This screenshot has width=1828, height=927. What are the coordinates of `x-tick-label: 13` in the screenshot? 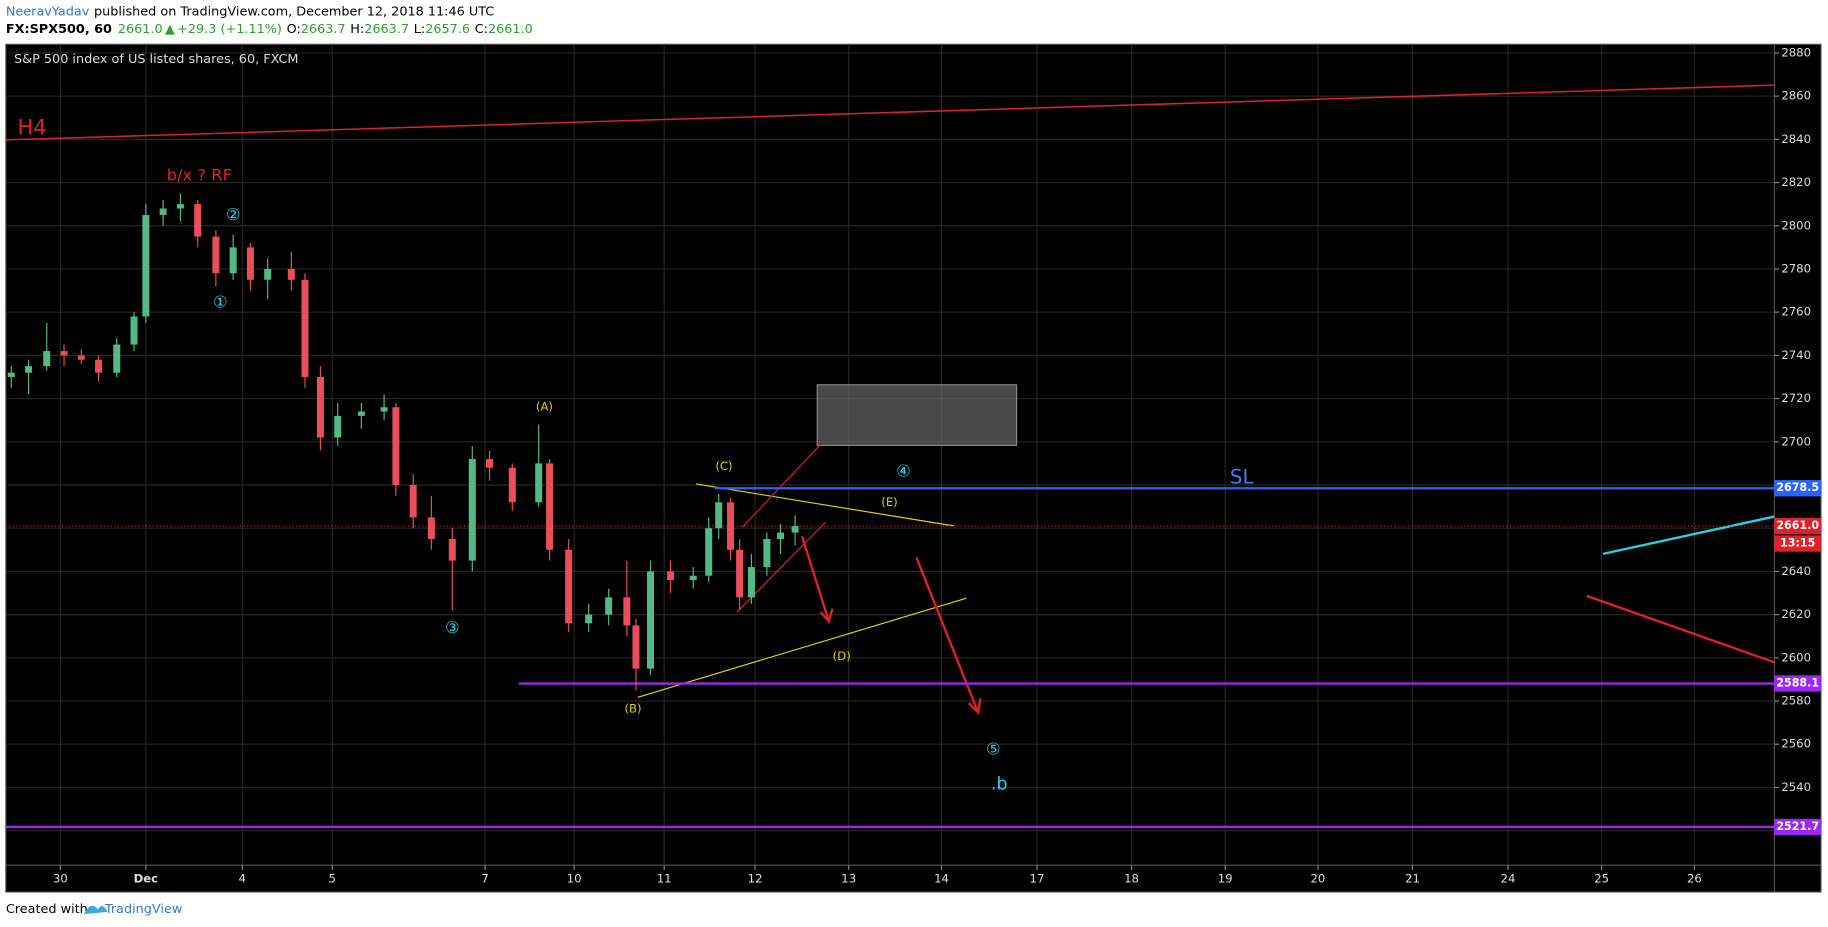 It's located at (848, 879).